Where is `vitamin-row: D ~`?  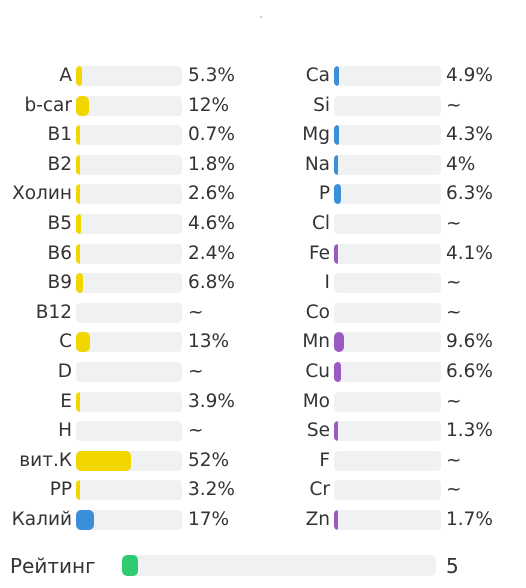
vitamin-row: D ~ is located at coordinates (125, 374).